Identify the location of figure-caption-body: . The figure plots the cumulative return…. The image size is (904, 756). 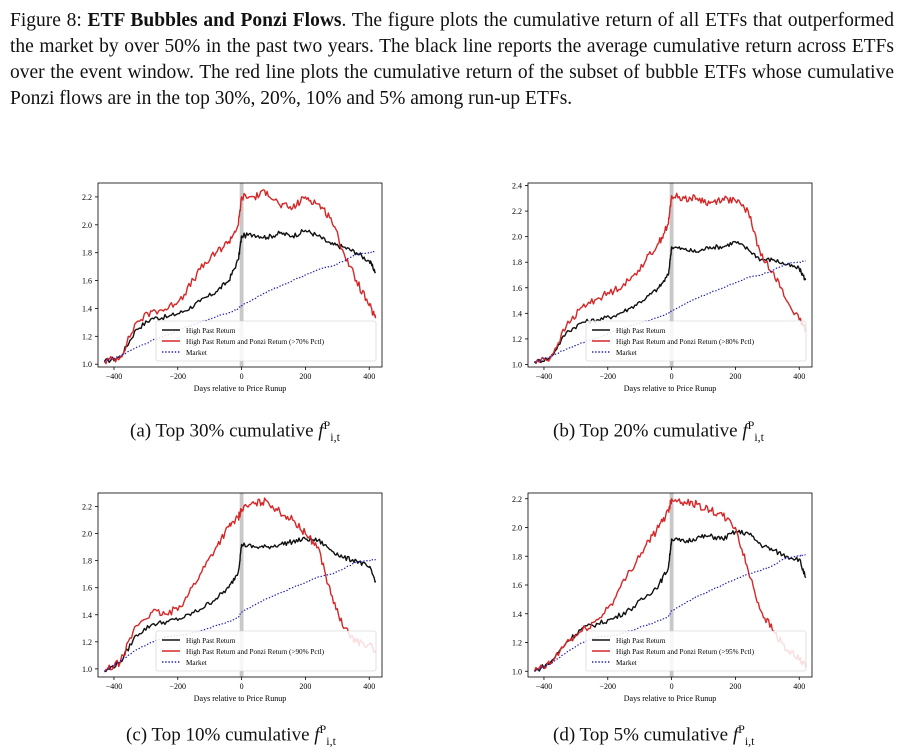
(452, 59).